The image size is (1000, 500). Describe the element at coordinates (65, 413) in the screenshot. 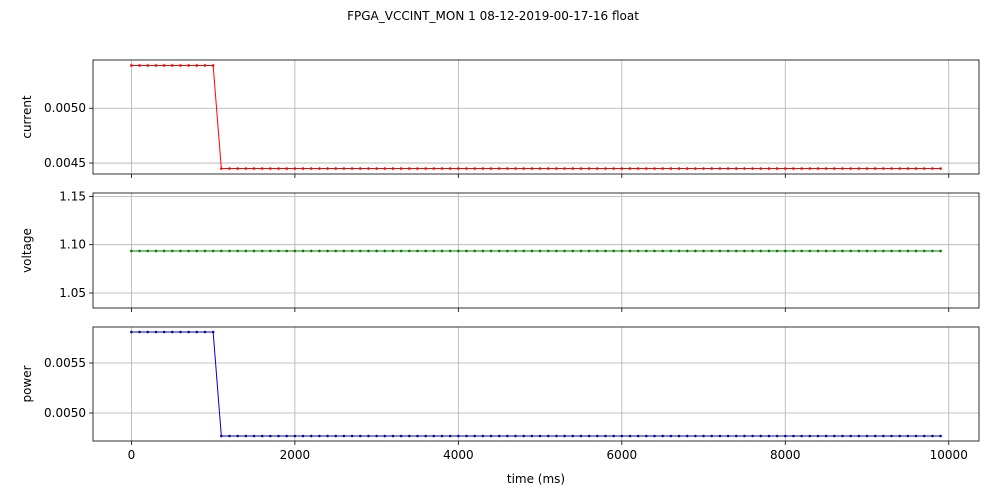

I see `y-tick-label-0: 0.0050` at that location.